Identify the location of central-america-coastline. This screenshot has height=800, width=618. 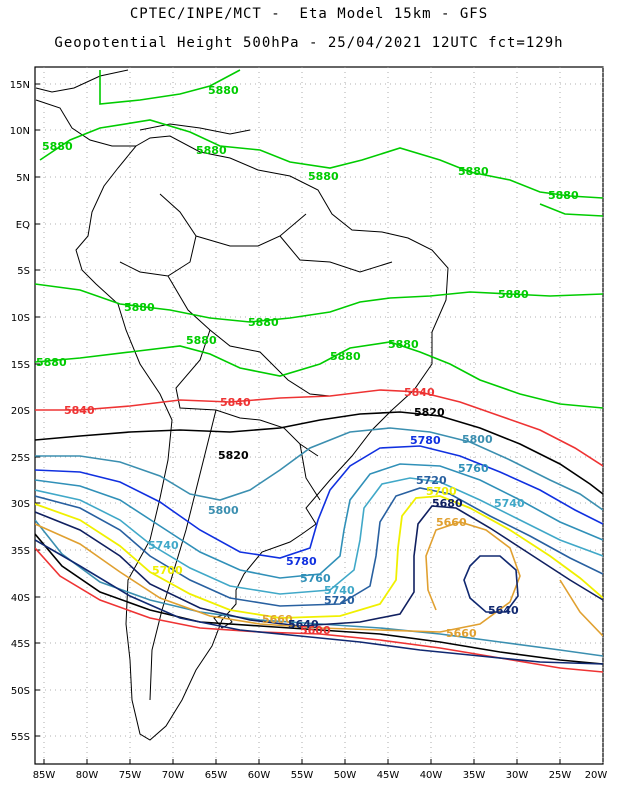
(85, 108).